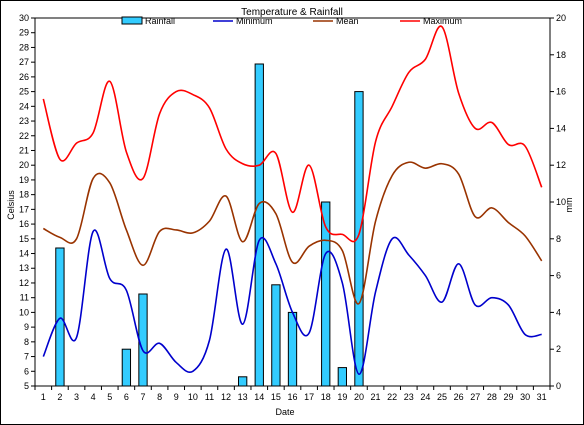 Image resolution: width=584 pixels, height=425 pixels. I want to click on x-tick-label: 27, so click(475, 397).